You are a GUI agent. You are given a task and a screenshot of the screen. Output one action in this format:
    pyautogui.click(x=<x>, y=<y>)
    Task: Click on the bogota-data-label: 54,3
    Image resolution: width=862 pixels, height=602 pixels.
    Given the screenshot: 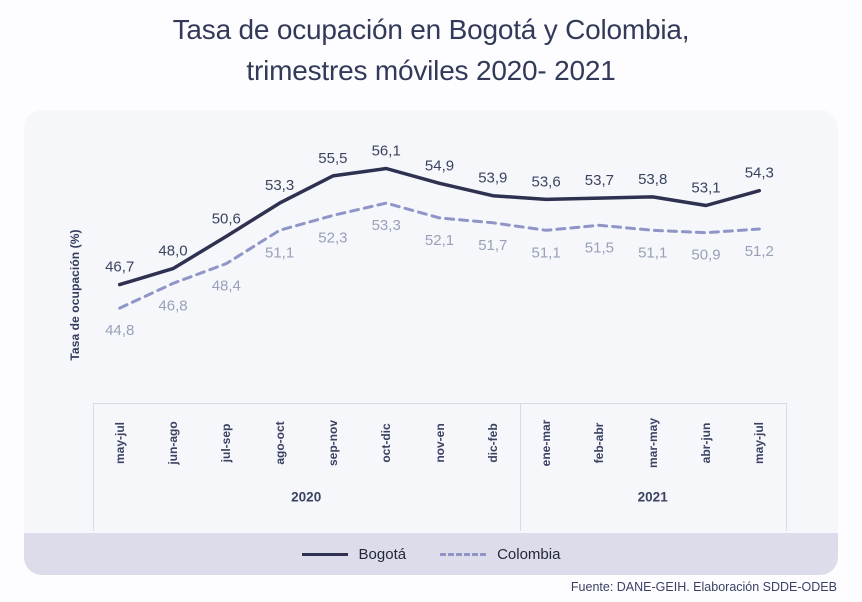 What is the action you would take?
    pyautogui.click(x=759, y=173)
    